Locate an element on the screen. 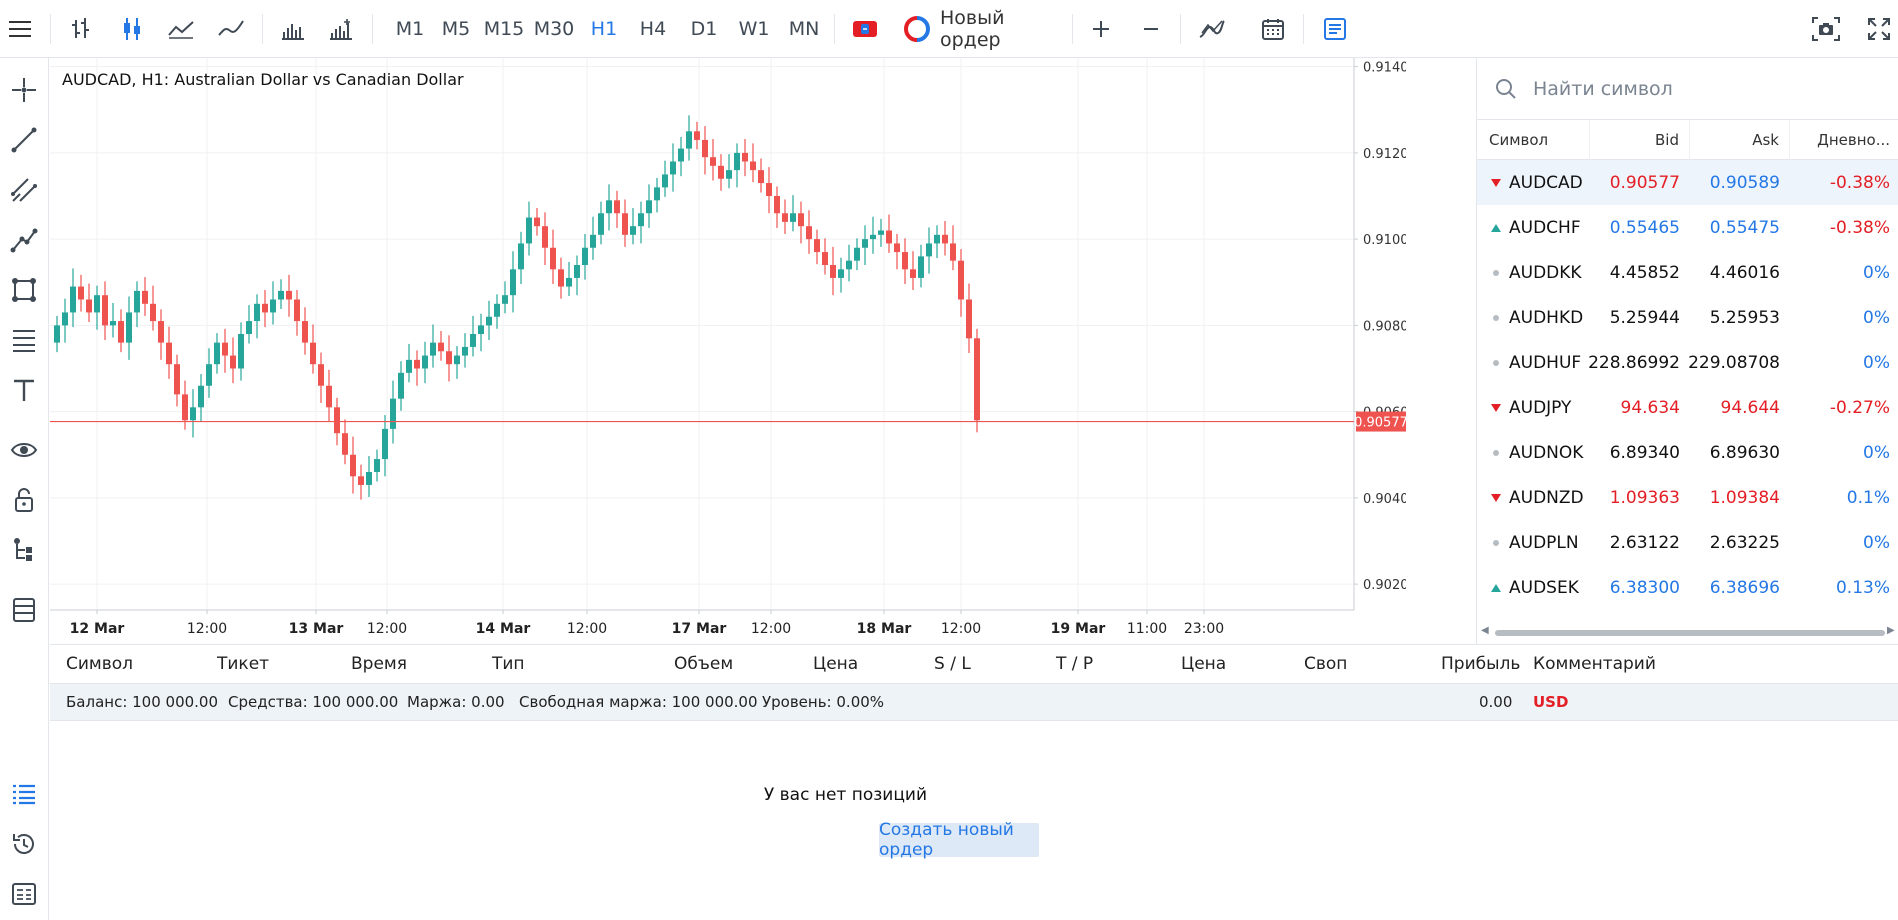  history-icon is located at coordinates (24, 844).